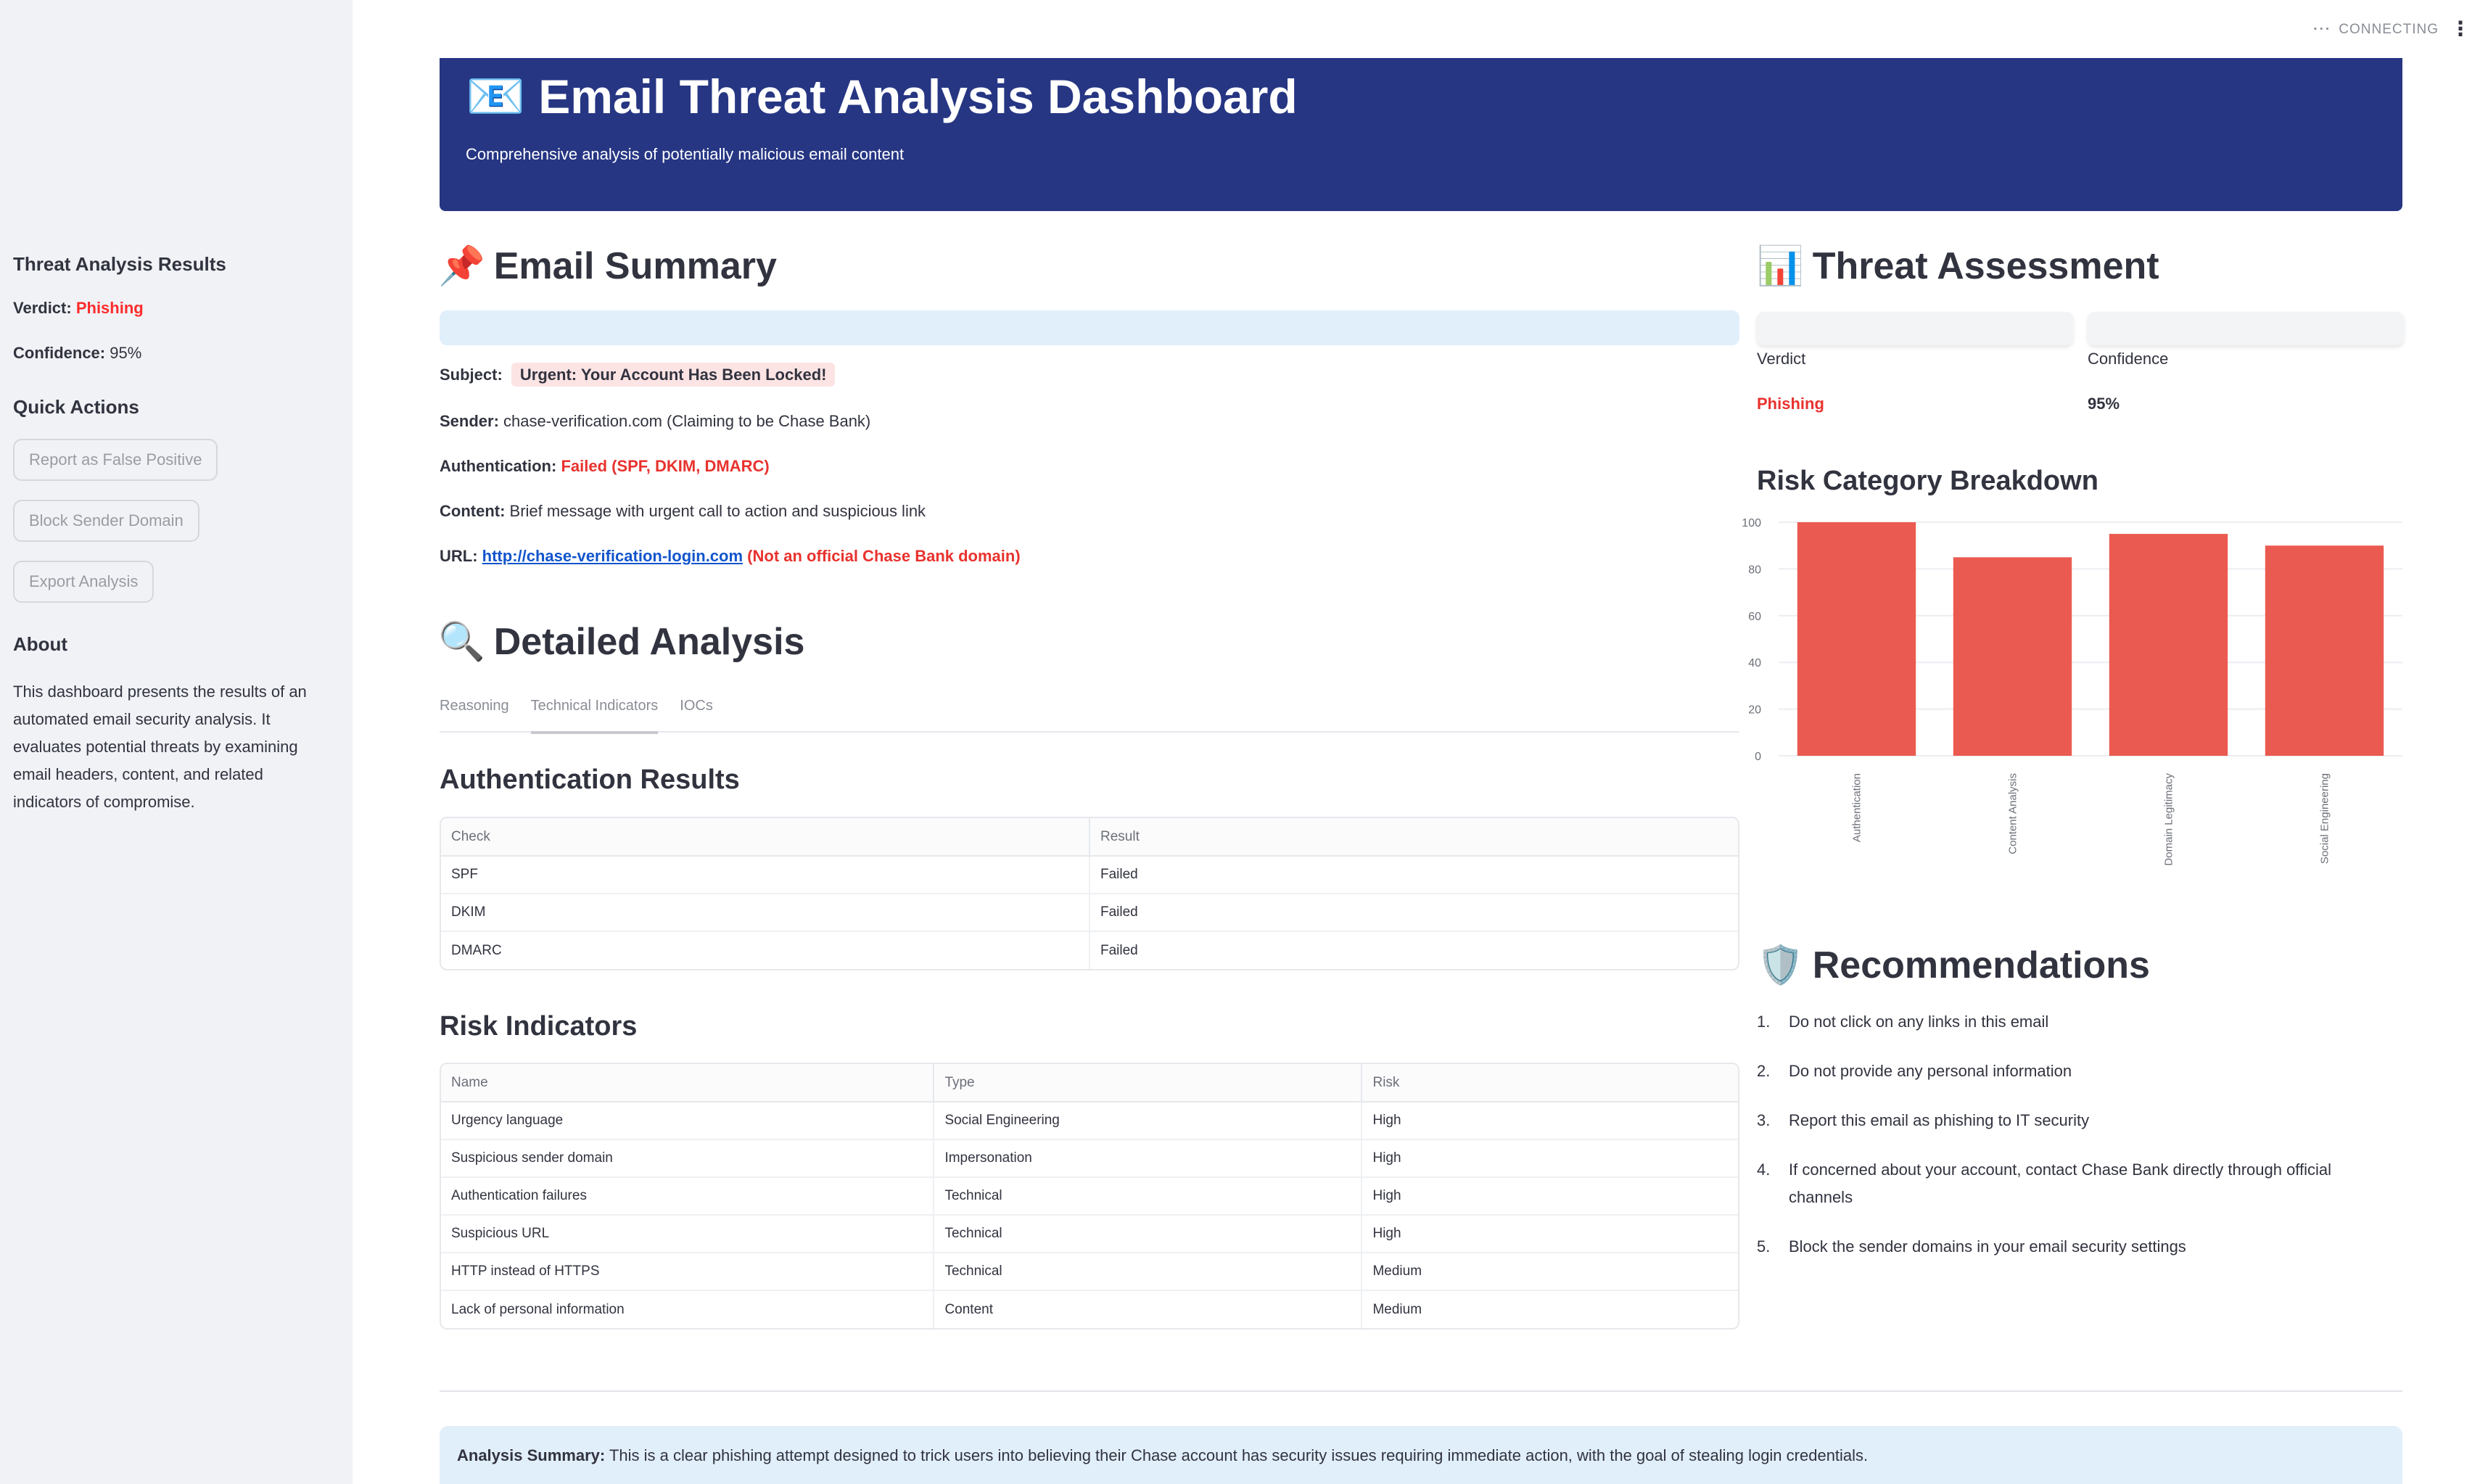 Image resolution: width=2488 pixels, height=1484 pixels. What do you see at coordinates (1758, 757) in the screenshot?
I see `chart-y-tick-label: 0` at bounding box center [1758, 757].